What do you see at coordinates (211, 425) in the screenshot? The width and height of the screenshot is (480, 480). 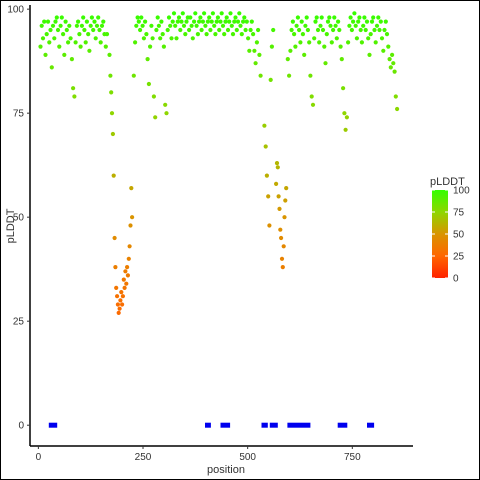 I see `segments` at bounding box center [211, 425].